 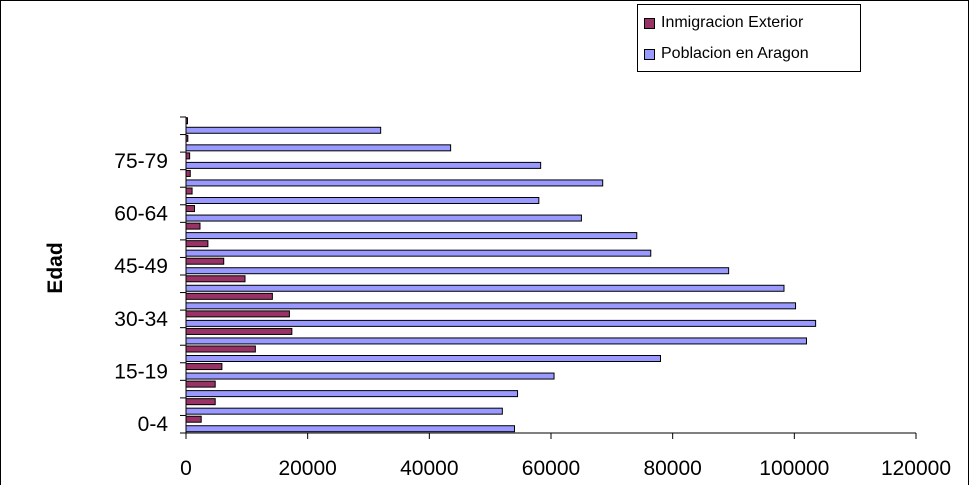 What do you see at coordinates (672, 468) in the screenshot?
I see `x-tick-label-80000: 80000` at bounding box center [672, 468].